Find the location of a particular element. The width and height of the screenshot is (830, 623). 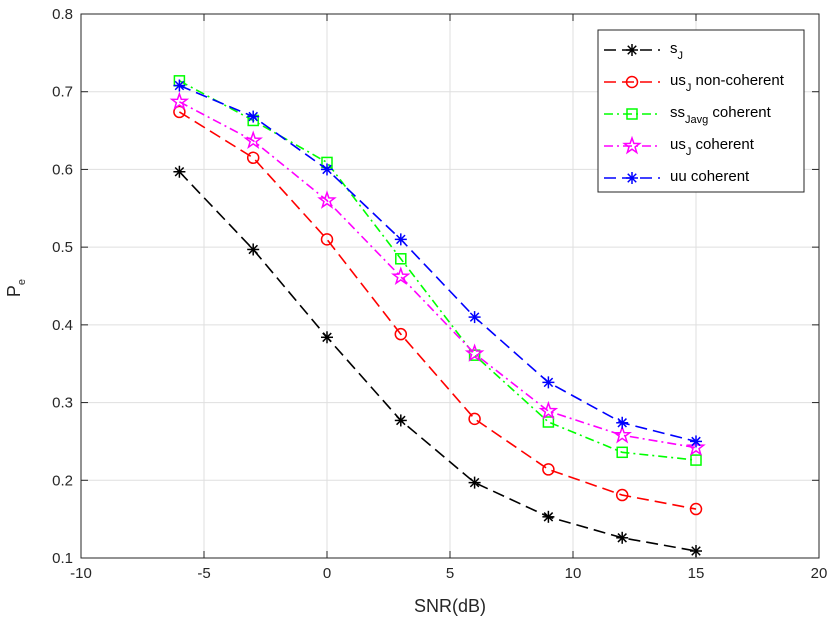

x-tick-label: 15 is located at coordinates (696, 573).